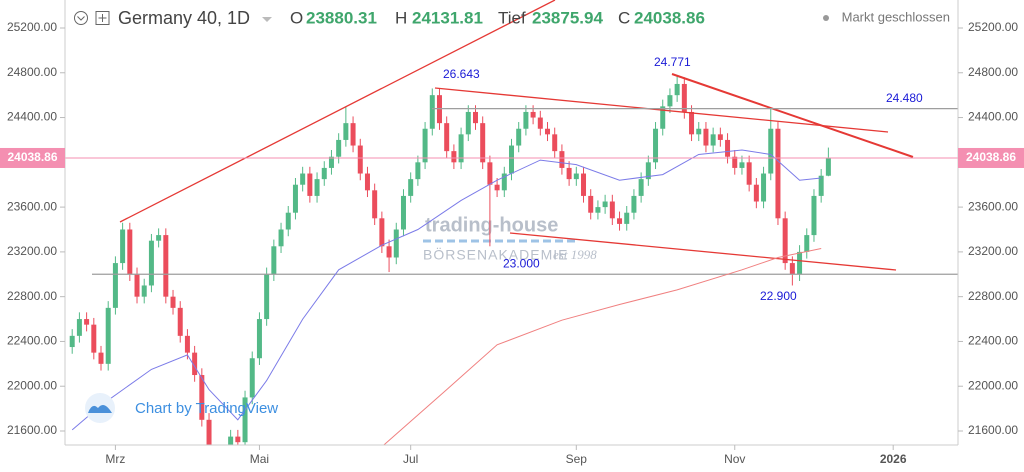 This screenshot has height=472, width=1024. I want to click on market-status: Markt geschlossen, so click(896, 16).